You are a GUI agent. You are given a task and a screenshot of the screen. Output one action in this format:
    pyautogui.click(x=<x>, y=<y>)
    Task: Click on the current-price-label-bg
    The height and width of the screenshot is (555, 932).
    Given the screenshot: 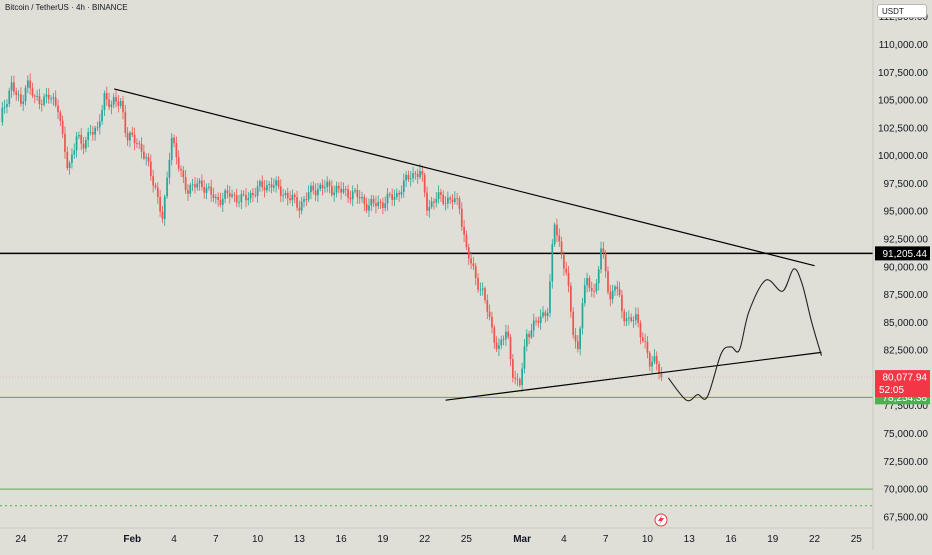 What is the action you would take?
    pyautogui.click(x=902, y=384)
    